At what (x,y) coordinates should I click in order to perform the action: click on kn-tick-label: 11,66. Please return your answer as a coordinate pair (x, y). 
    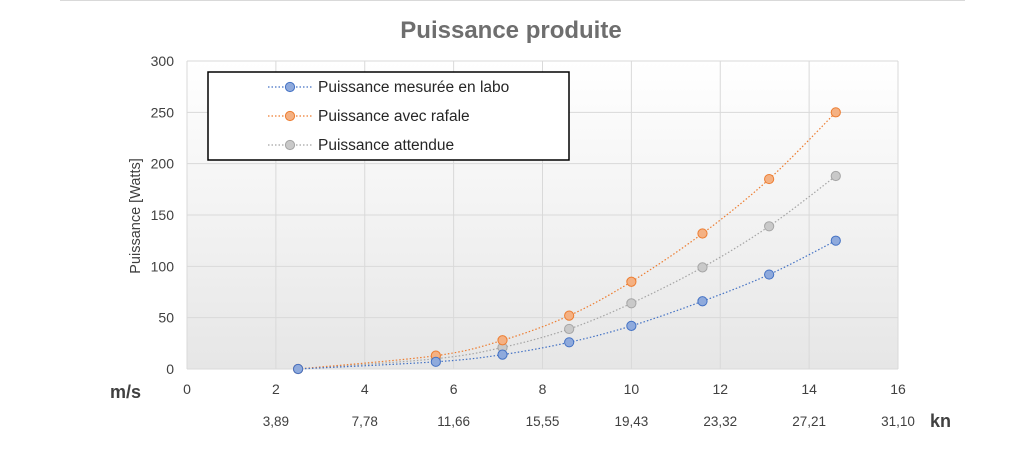
    Looking at the image, I should click on (453, 421).